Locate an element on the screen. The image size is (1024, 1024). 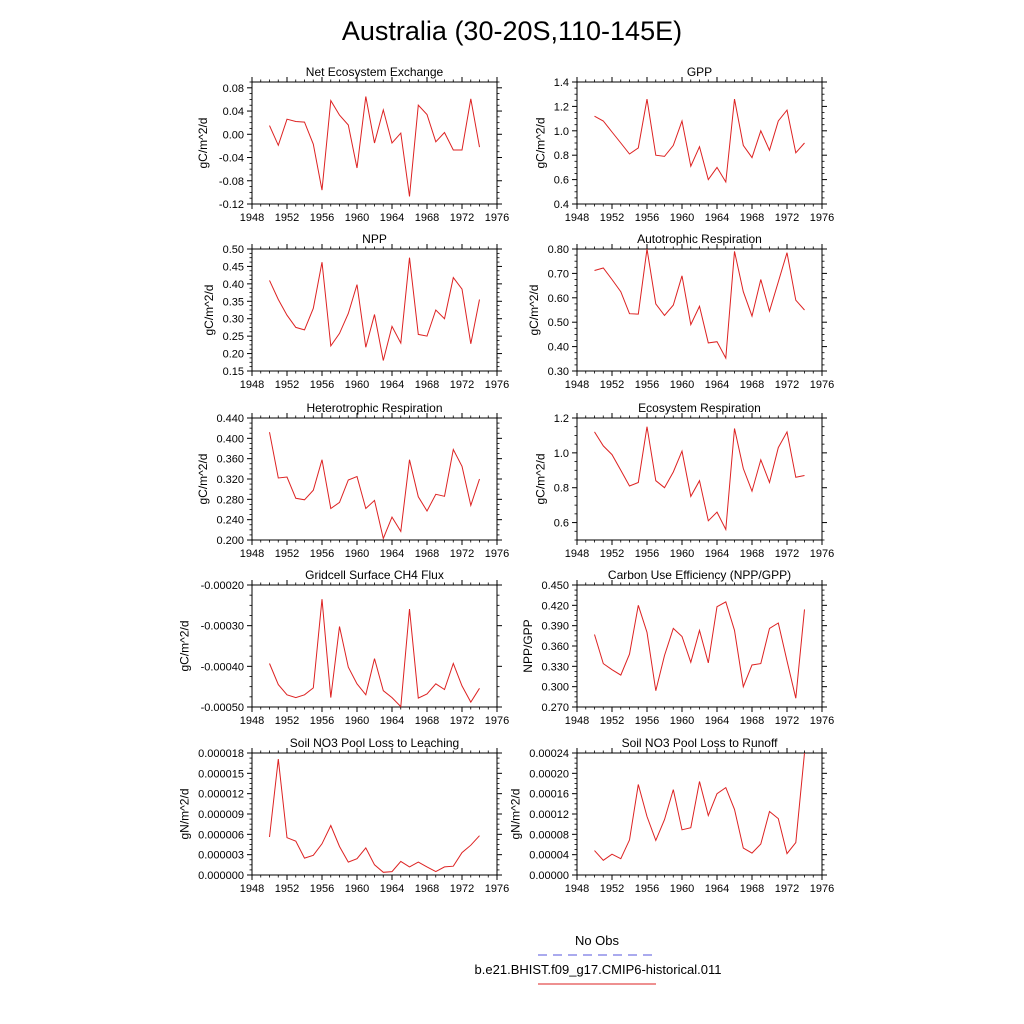
y-tick-label: -0.00030 is located at coordinates (222, 627).